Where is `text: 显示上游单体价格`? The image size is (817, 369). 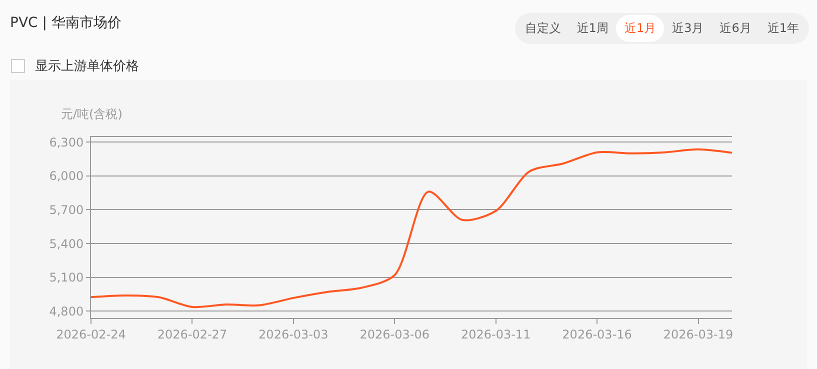
text: 显示上游单体价格 is located at coordinates (87, 66).